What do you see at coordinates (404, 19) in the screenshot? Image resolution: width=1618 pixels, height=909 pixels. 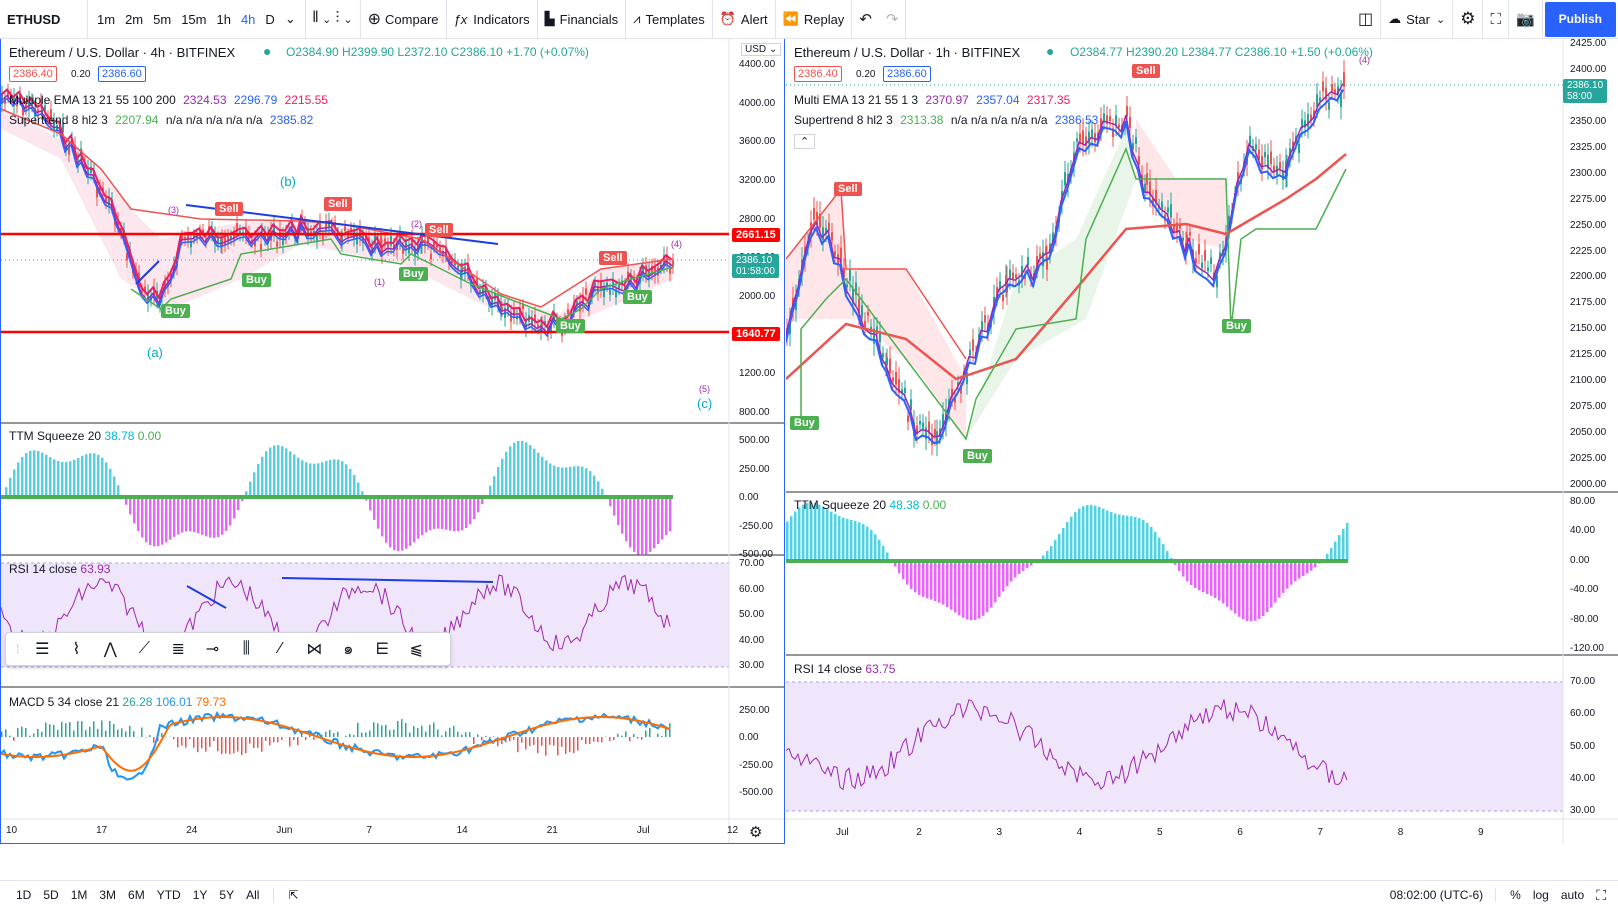 I see `compare-button: ⊕ Compare` at bounding box center [404, 19].